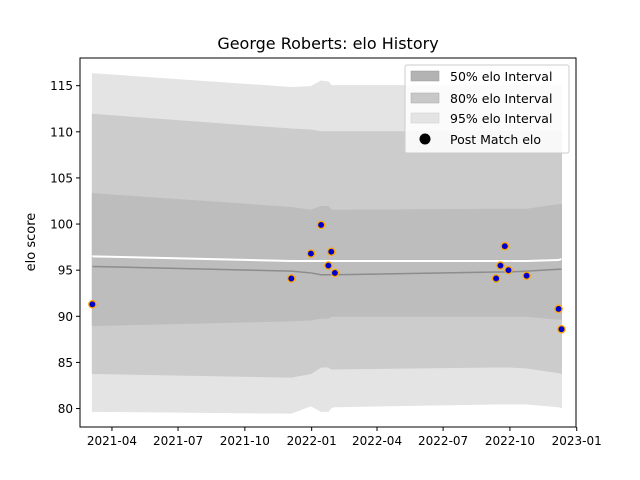  I want to click on trend-lines, so click(327, 265).